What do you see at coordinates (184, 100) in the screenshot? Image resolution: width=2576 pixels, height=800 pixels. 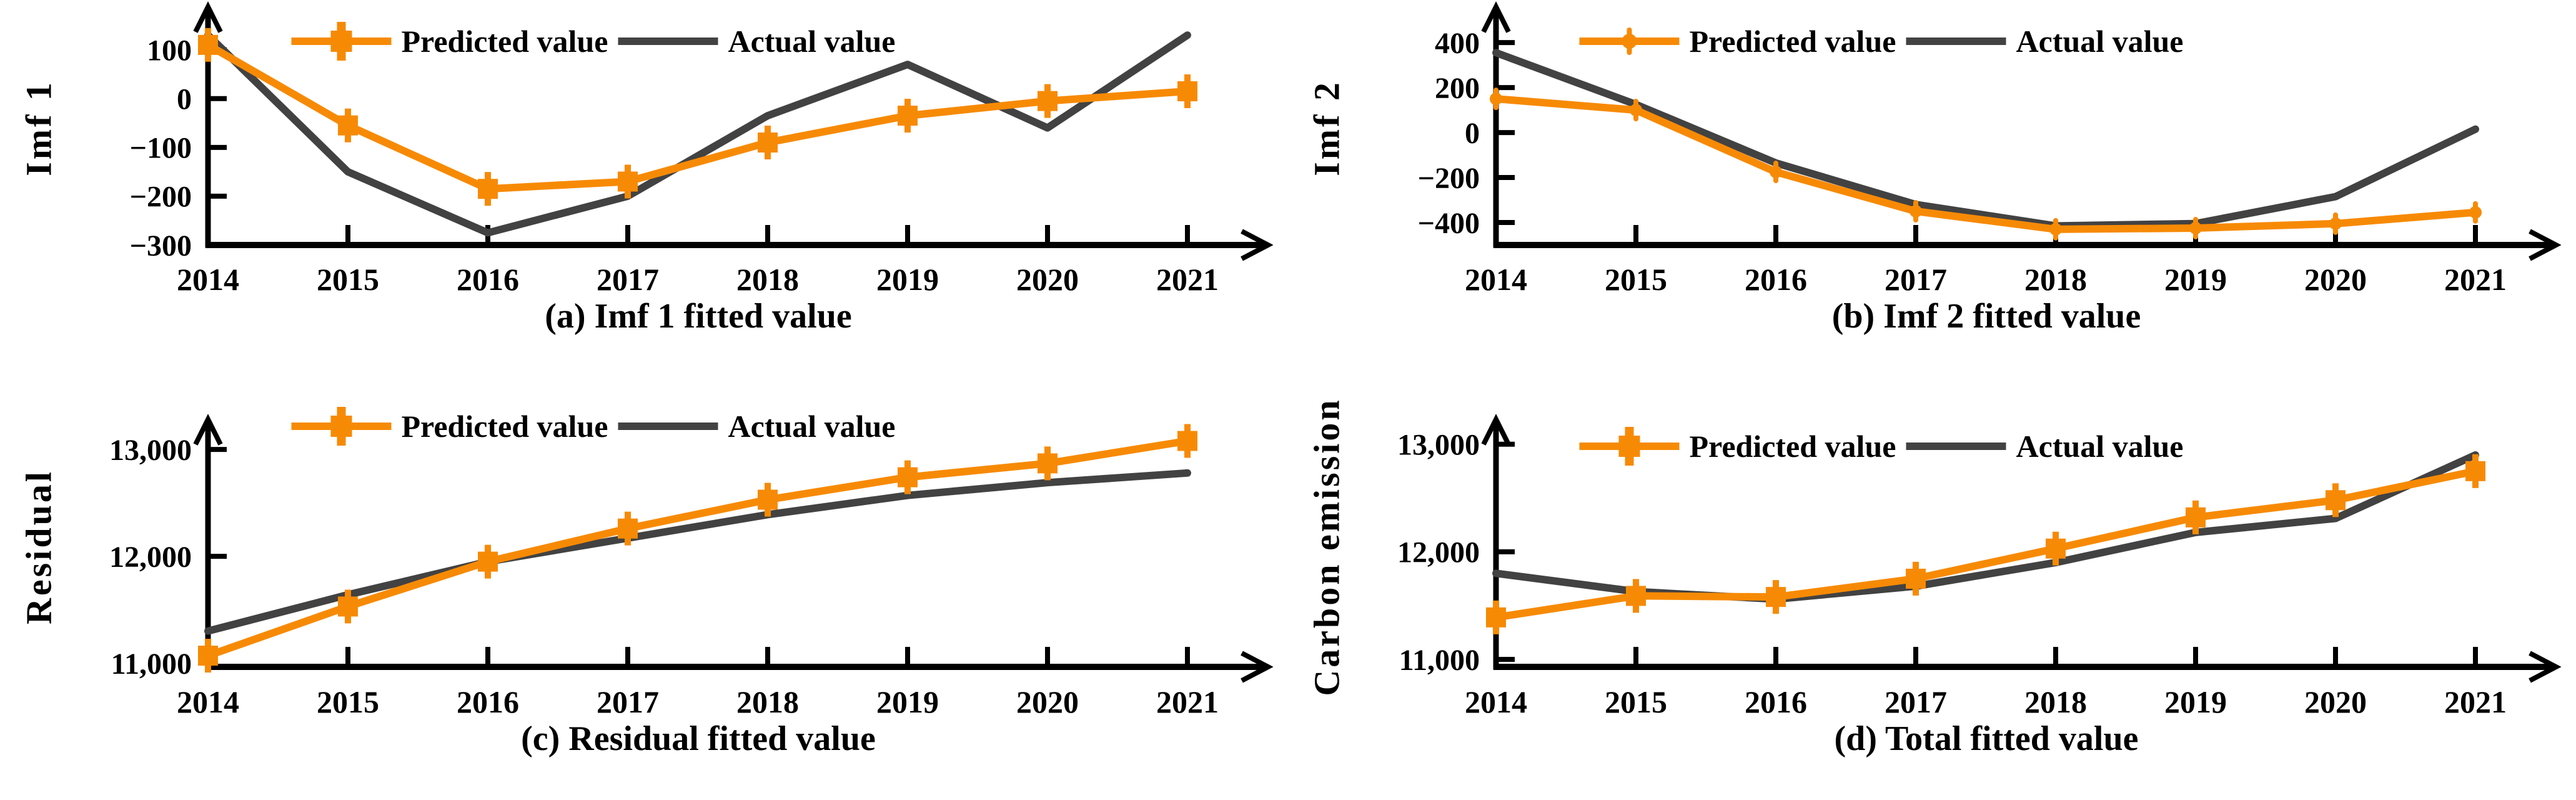 I see `y-tick-label: 0` at bounding box center [184, 100].